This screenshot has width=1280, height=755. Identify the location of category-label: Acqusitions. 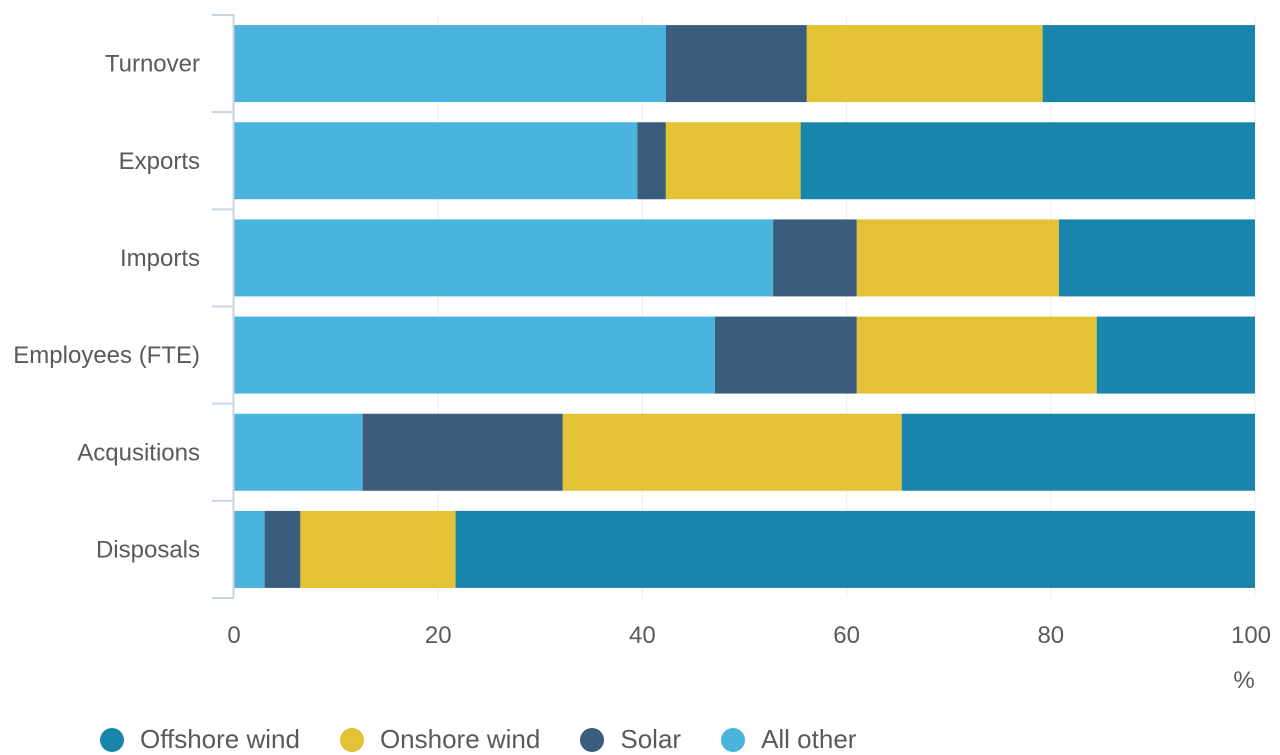
(138, 452).